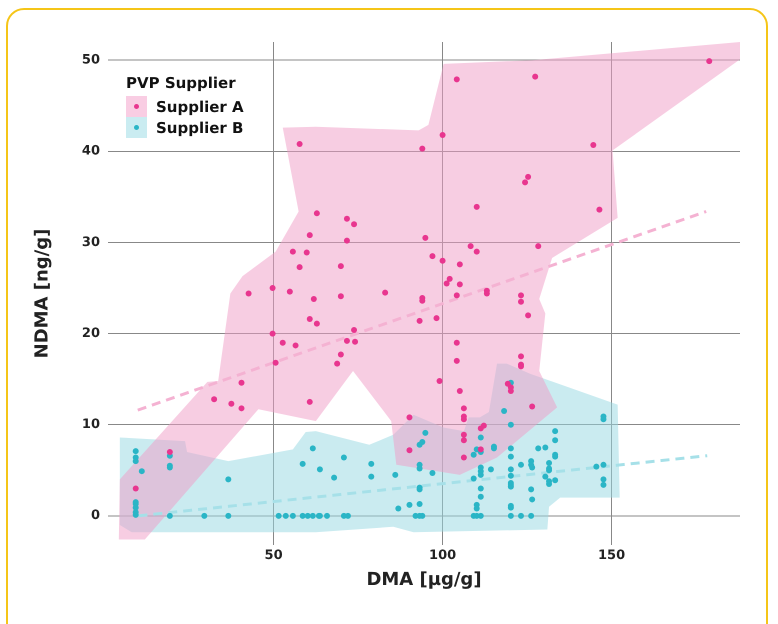 The image size is (778, 624). I want to click on y-tick-label: 20, so click(91, 333).